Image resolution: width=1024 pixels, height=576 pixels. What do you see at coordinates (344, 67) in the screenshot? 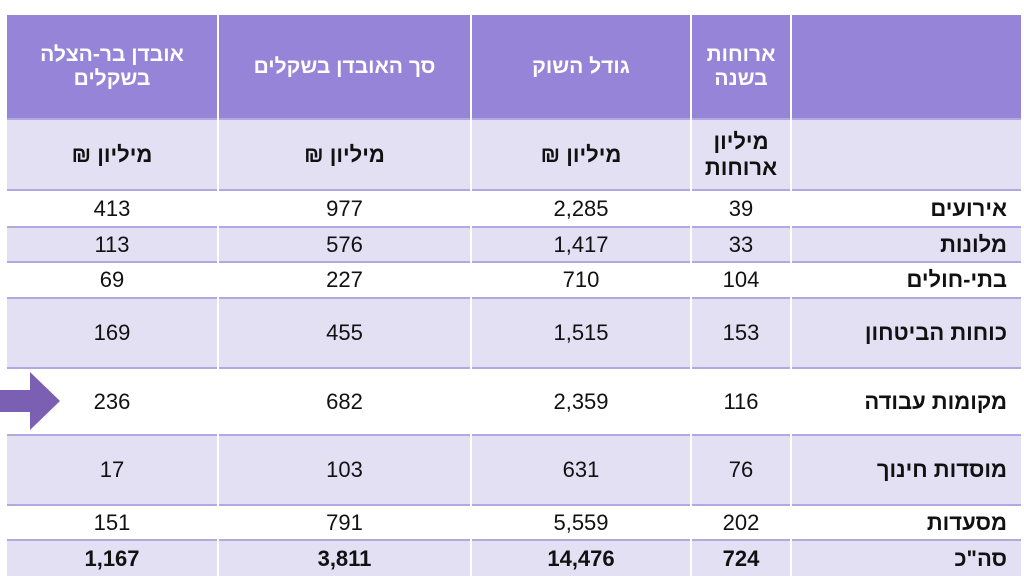
I see `header-cell: סך האובדן בשקלים` at bounding box center [344, 67].